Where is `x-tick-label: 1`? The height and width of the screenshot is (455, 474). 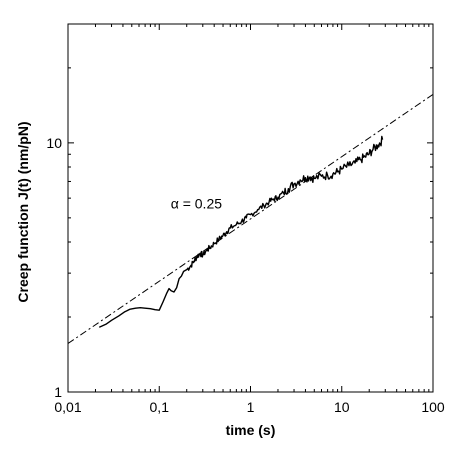
x-tick-label: 1 is located at coordinates (251, 407).